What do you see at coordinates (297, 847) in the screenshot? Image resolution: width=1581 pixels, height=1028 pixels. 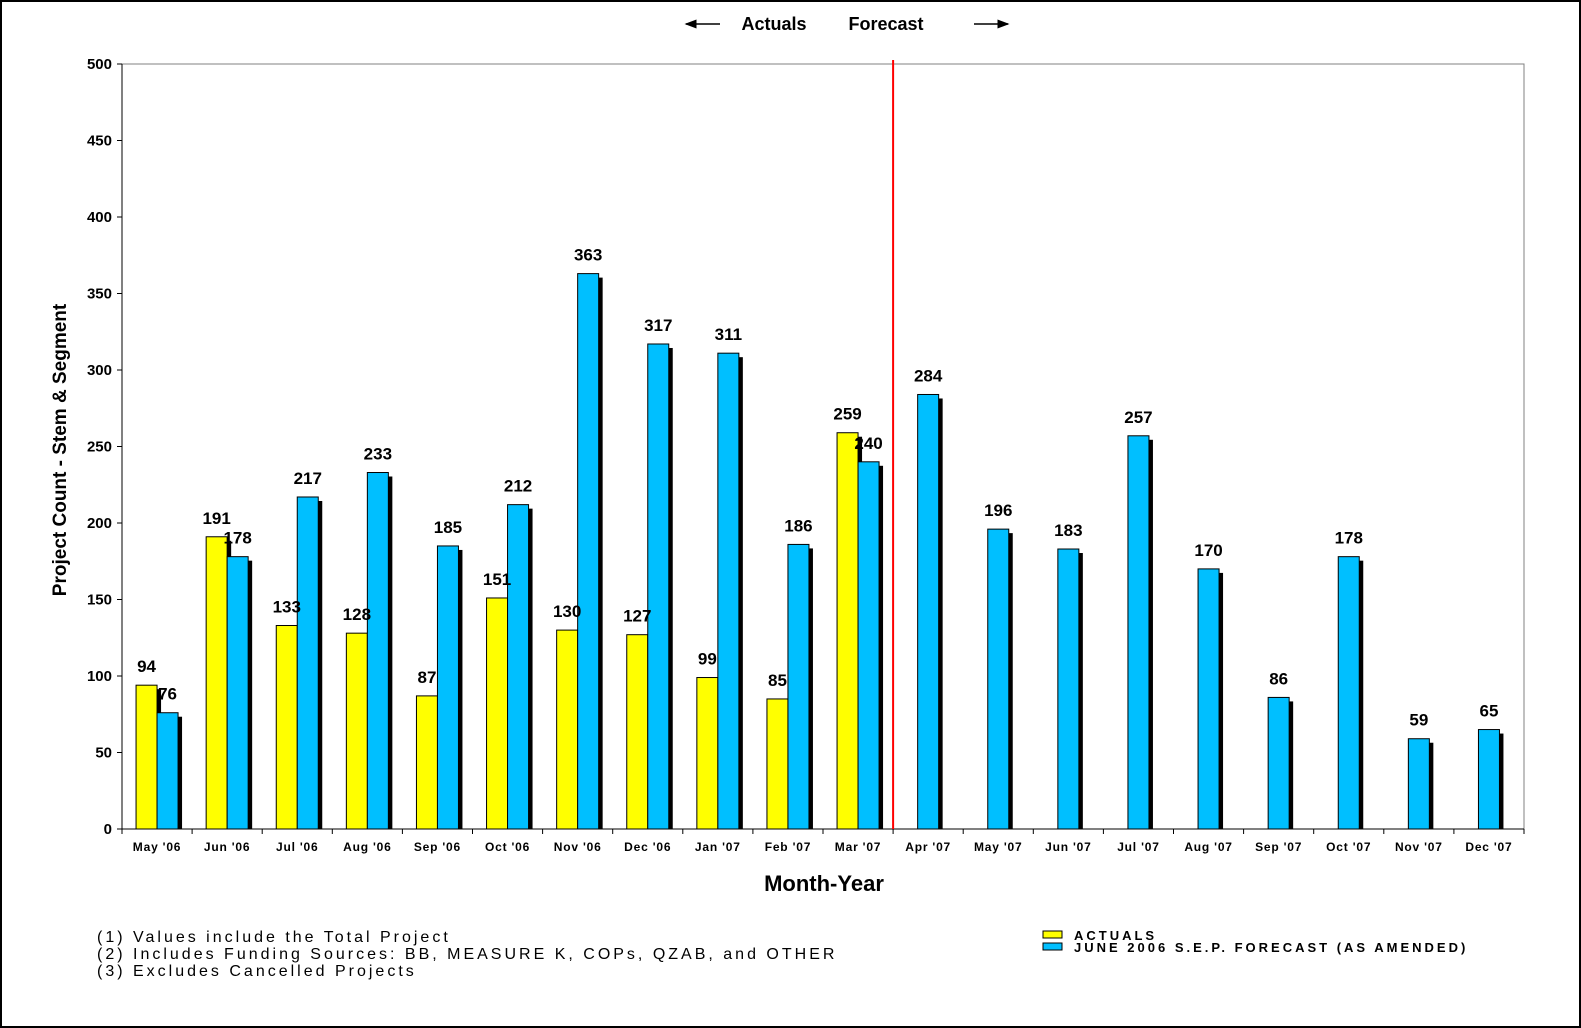 I see `x-tick-label: Jul '06` at bounding box center [297, 847].